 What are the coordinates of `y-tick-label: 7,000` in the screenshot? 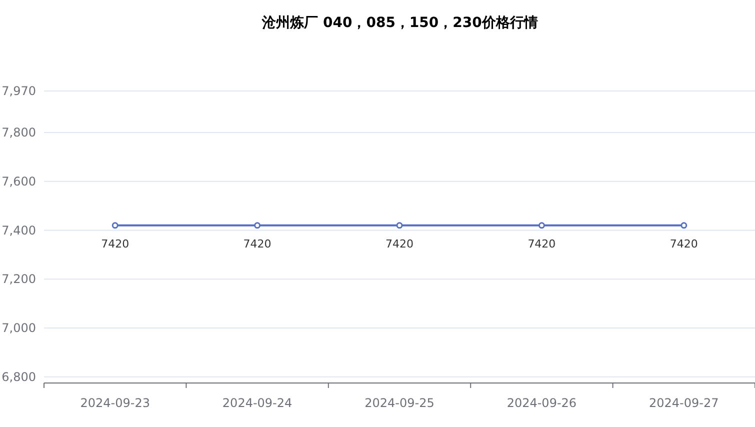 It's located at (19, 328).